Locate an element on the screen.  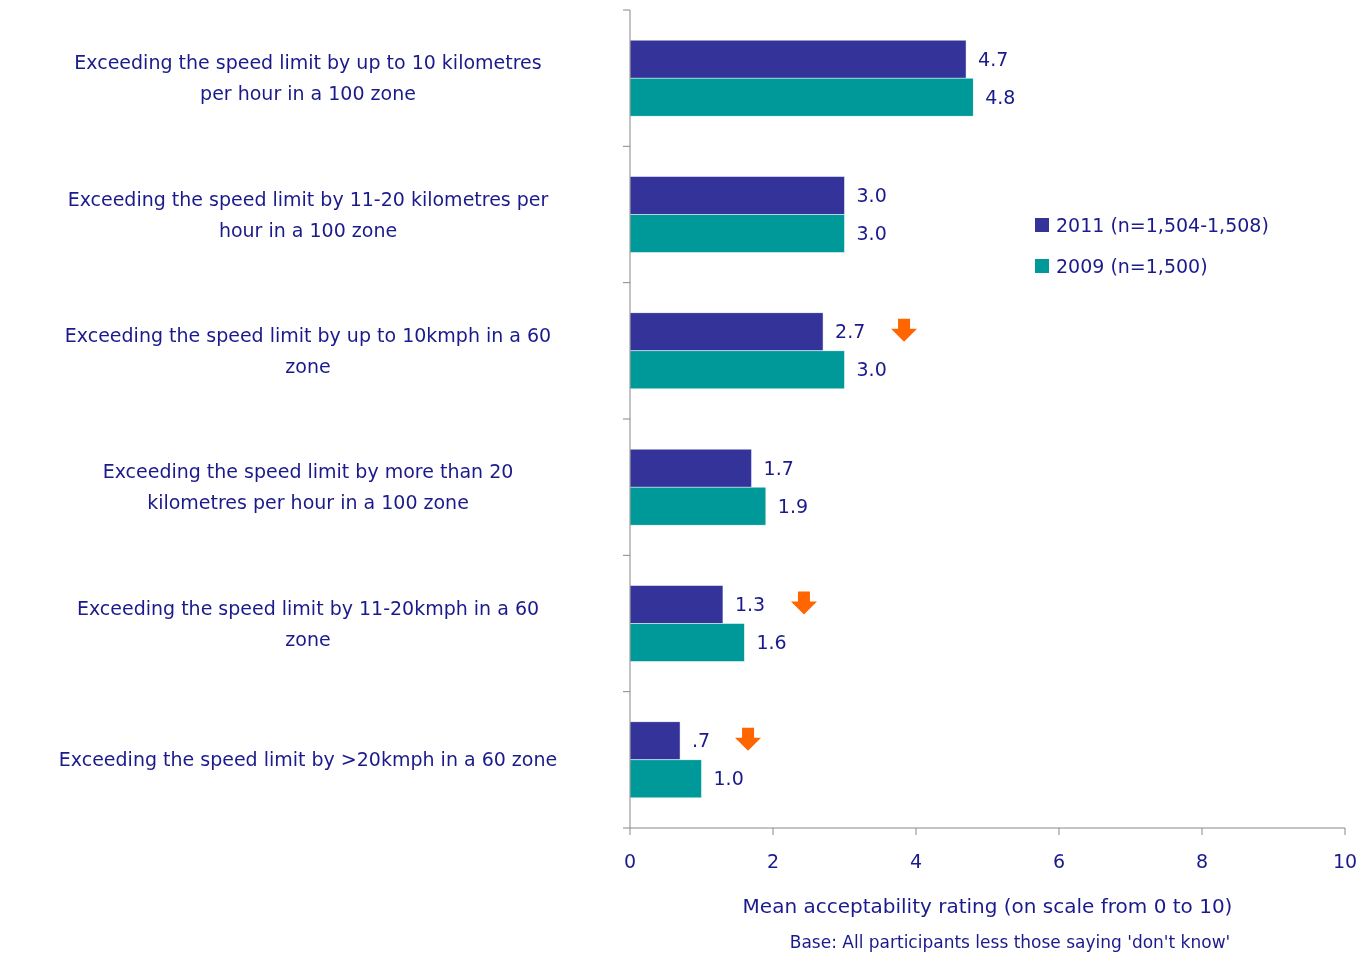
x-axis-title: Mean acceptability rating (on scale from 0 to 10) is located at coordinates (987, 906).